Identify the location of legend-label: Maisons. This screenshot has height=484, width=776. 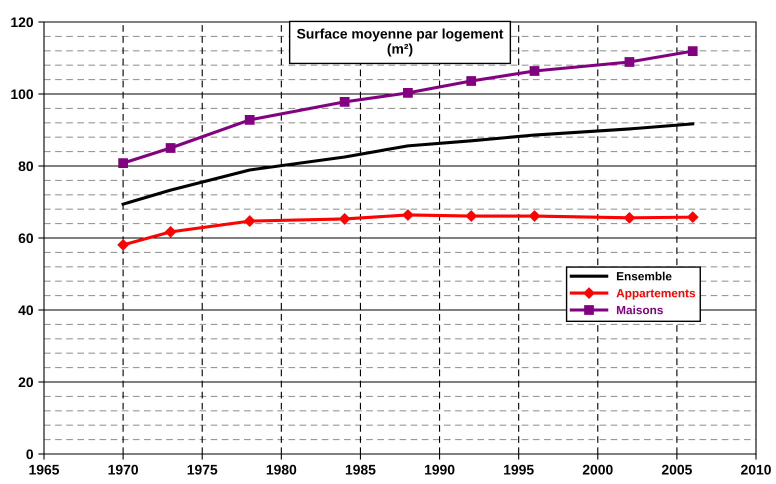
(639, 310).